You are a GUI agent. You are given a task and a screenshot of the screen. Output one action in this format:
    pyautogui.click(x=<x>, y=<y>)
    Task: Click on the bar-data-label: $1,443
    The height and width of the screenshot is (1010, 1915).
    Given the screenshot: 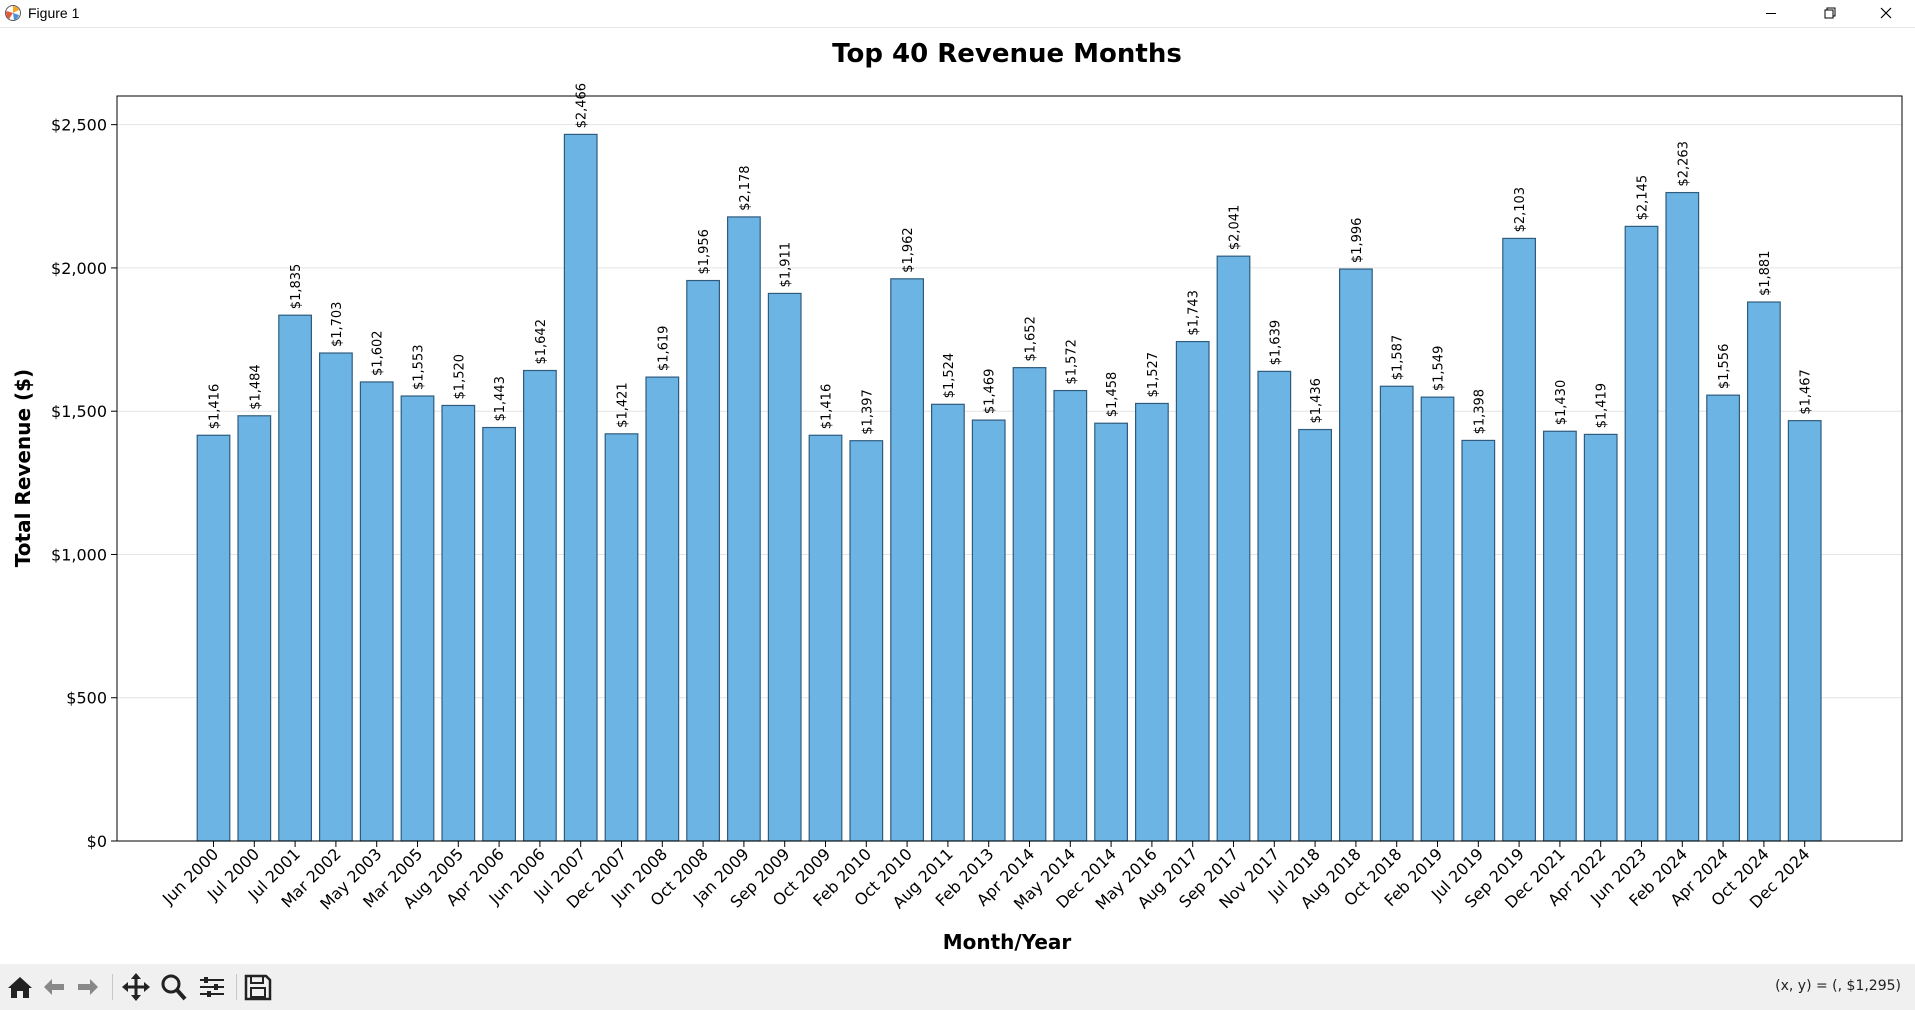 What is the action you would take?
    pyautogui.click(x=500, y=398)
    